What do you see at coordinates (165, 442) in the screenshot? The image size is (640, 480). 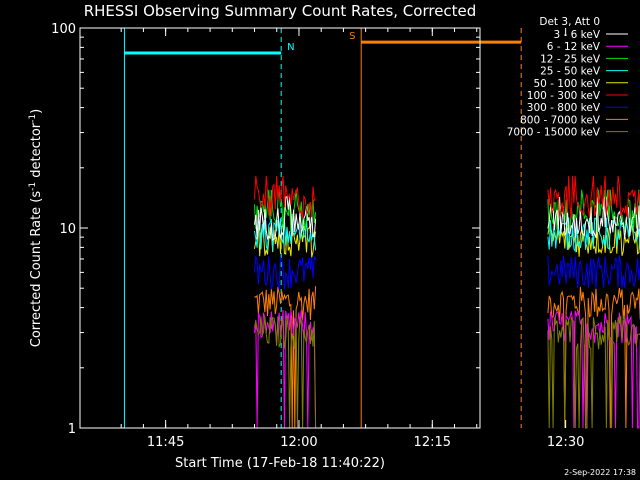 I see `x-tick-label-0: 11:45` at bounding box center [165, 442].